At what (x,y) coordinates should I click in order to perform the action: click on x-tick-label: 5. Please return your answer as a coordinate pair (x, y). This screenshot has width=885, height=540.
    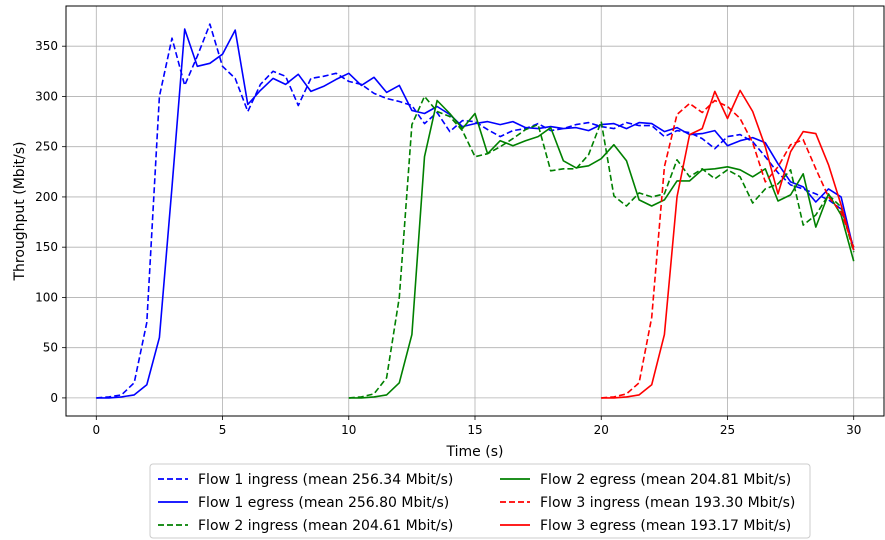
    Looking at the image, I should click on (223, 430).